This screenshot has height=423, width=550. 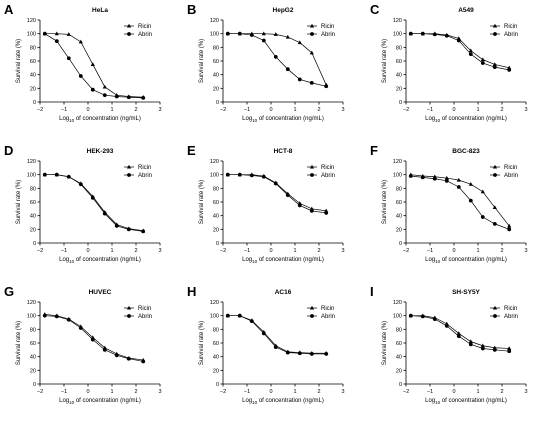 What do you see at coordinates (312, 25) in the screenshot?
I see `legend-marker-triangle` at bounding box center [312, 25].